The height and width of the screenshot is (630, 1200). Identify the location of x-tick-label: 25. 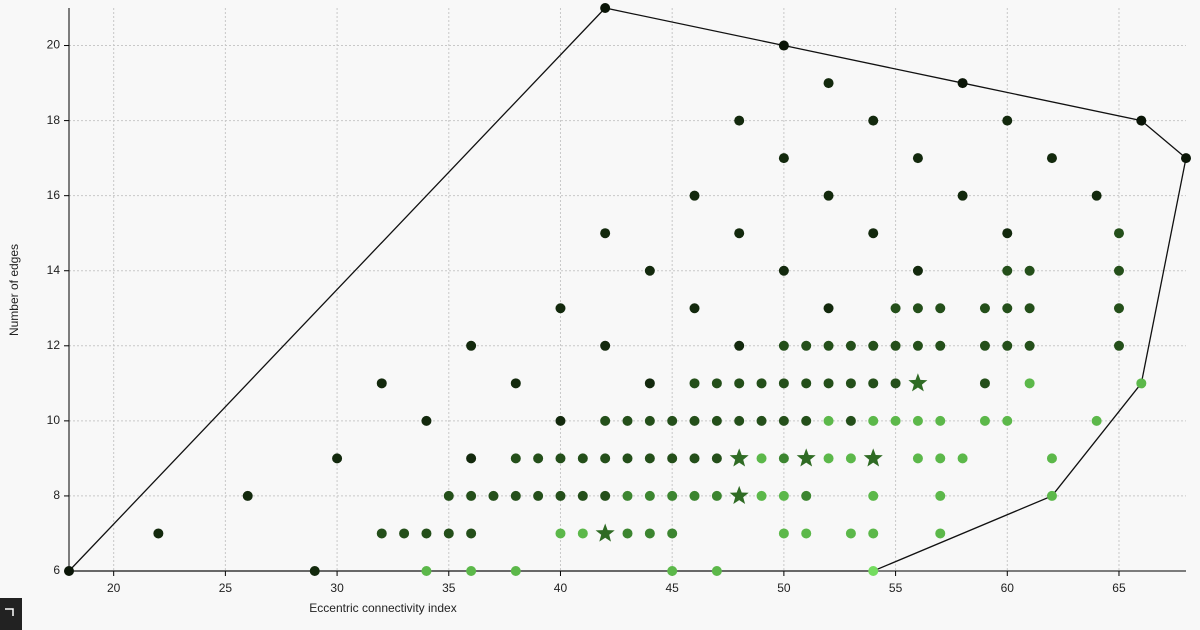
(226, 588).